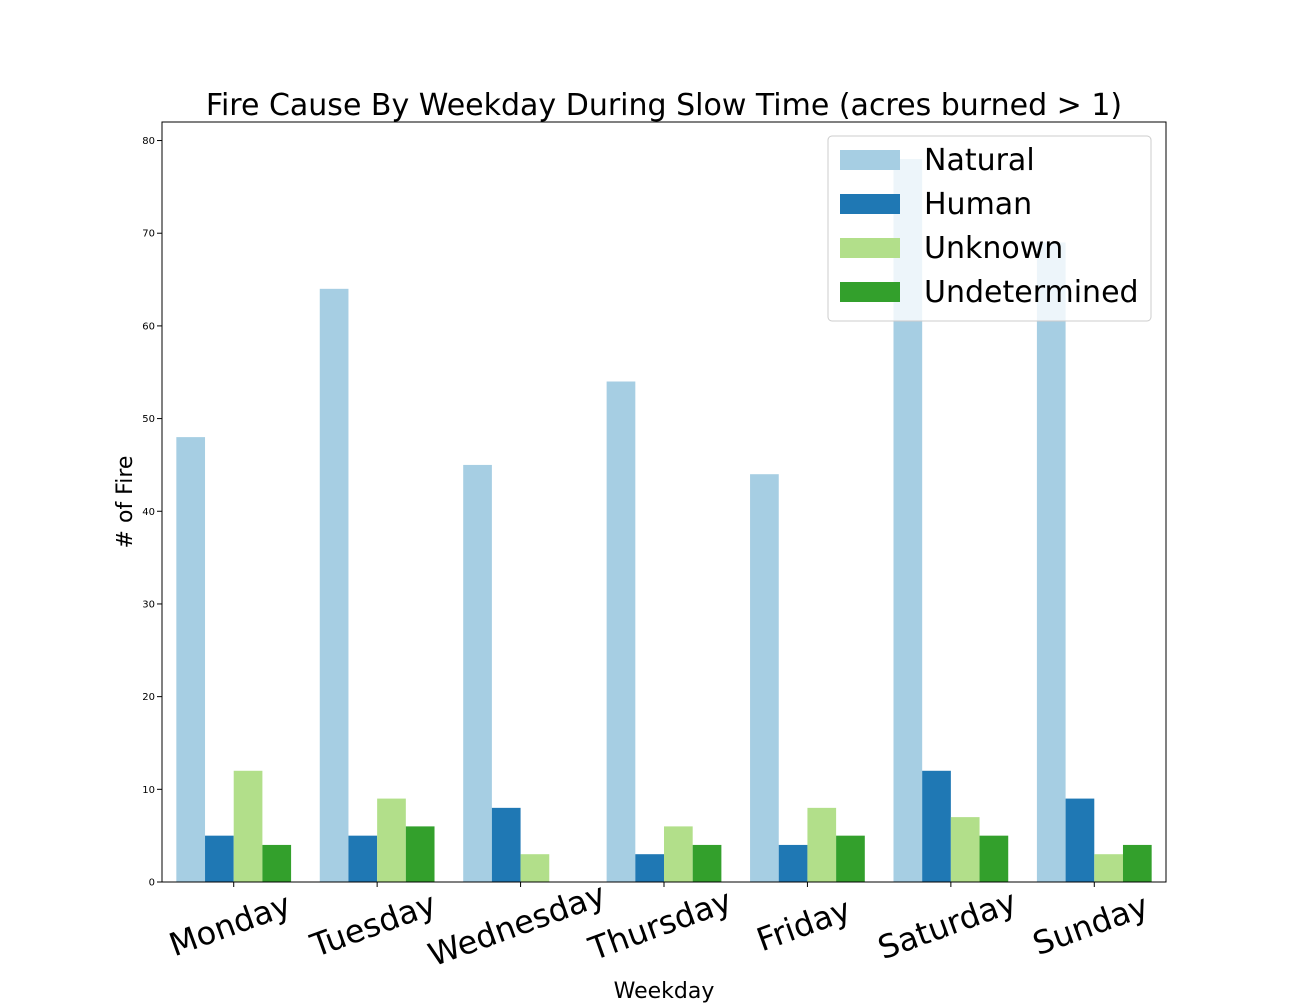 The width and height of the screenshot is (1296, 1008). Describe the element at coordinates (148, 234) in the screenshot. I see `y-tick-label: 70` at that location.